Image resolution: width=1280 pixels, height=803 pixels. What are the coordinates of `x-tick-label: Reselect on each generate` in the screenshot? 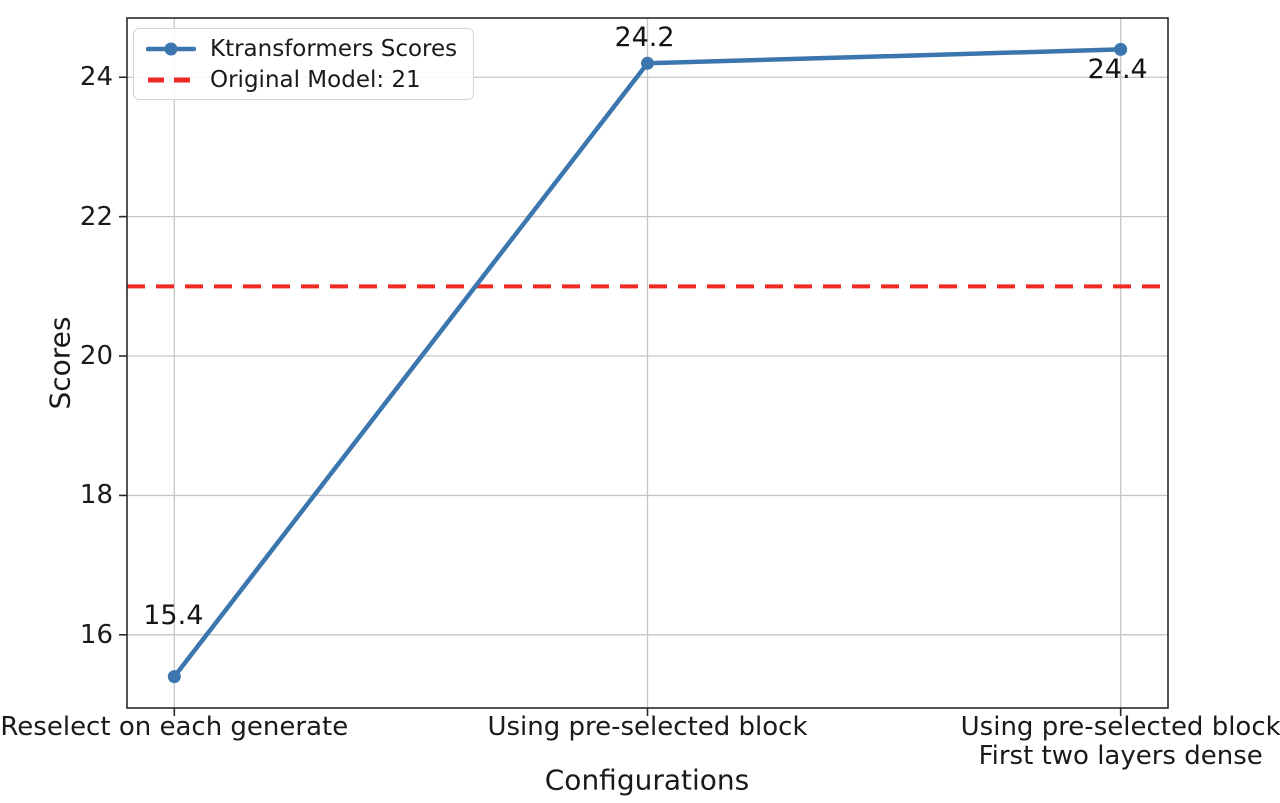 It's located at (212, 727).